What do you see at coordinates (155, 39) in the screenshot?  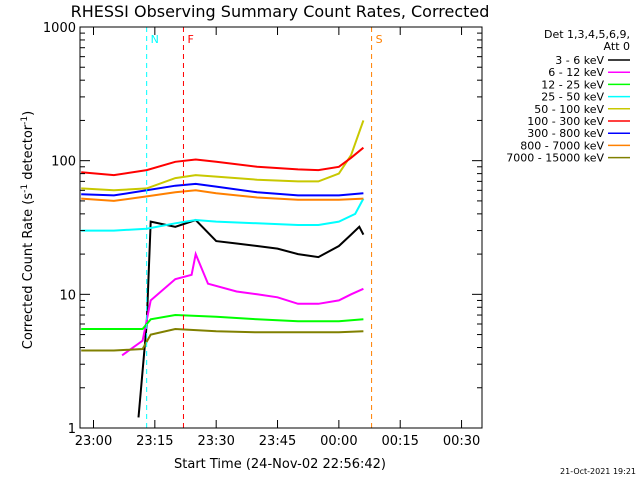 I see `annotation-label-1: N` at bounding box center [155, 39].